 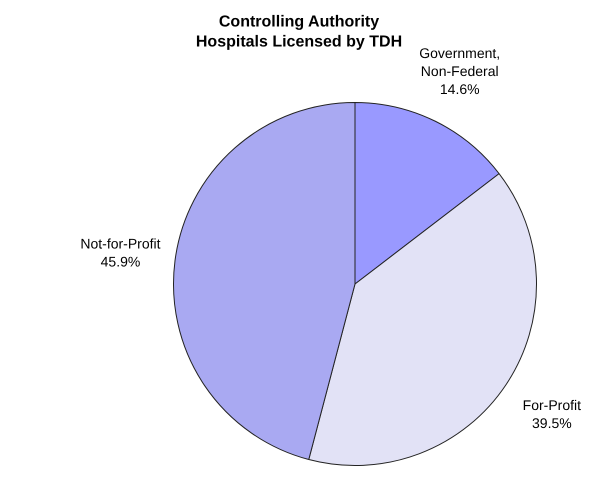 I want to click on data-label: 45.9%, so click(x=120, y=261).